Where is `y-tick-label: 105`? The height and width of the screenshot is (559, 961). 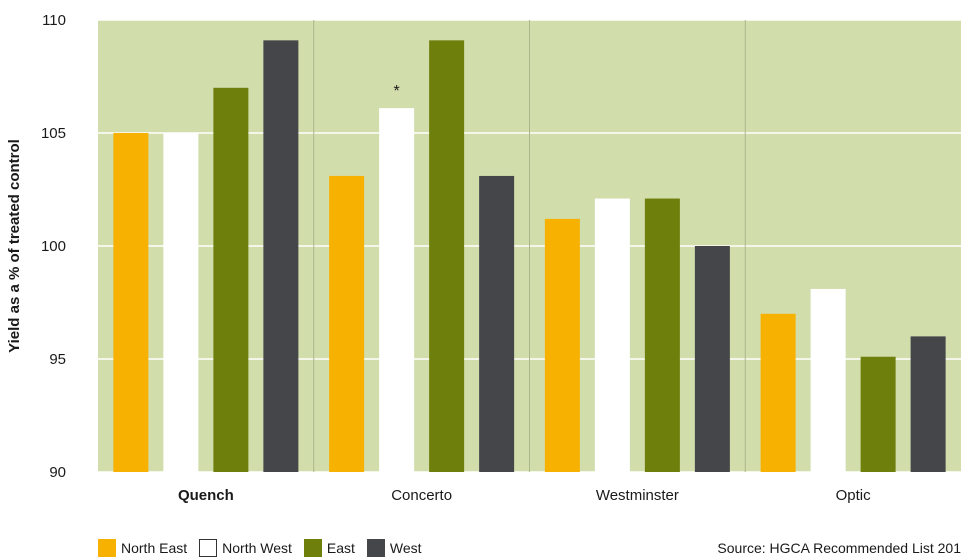 y-tick-label: 105 is located at coordinates (53, 133).